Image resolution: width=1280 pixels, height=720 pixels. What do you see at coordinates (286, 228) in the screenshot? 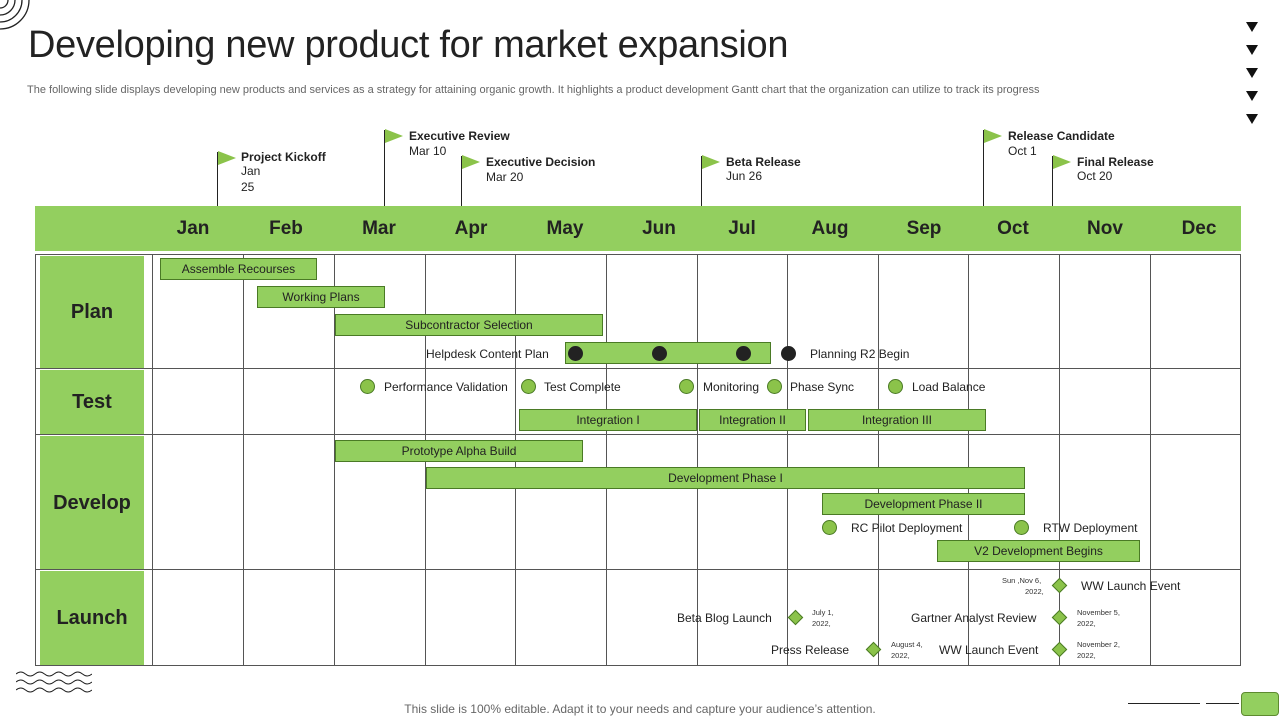
I see `month-label: Feb` at bounding box center [286, 228].